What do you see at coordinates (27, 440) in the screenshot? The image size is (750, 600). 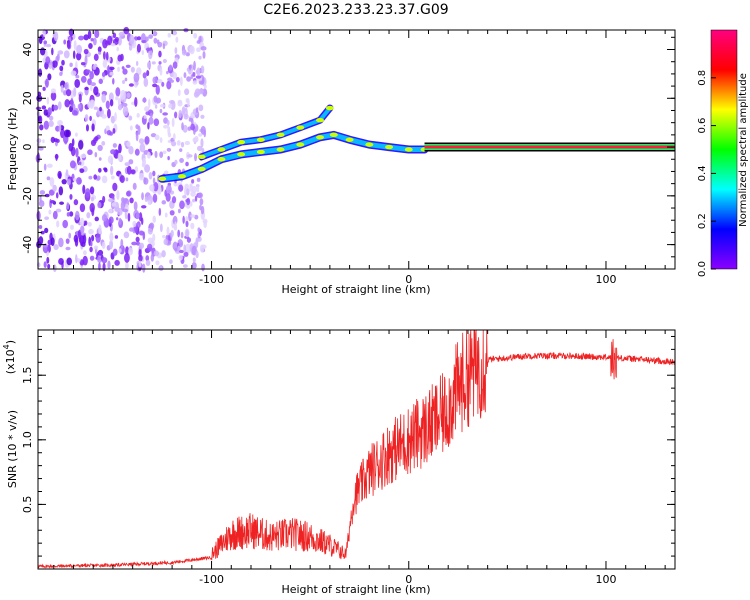 I see `y-tick-label: 1.0` at bounding box center [27, 440].